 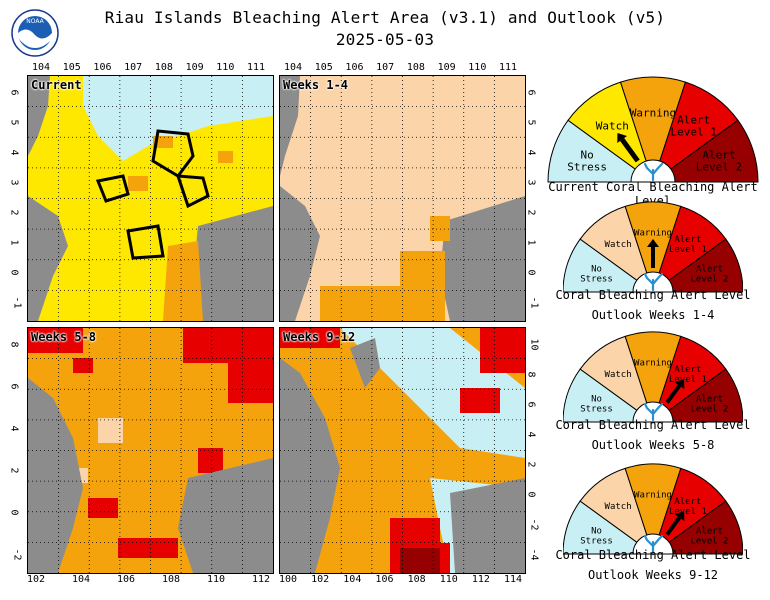 What do you see at coordinates (402, 198) in the screenshot?
I see `map-panel-weeks-1-4: Weeks 1-4` at bounding box center [402, 198].